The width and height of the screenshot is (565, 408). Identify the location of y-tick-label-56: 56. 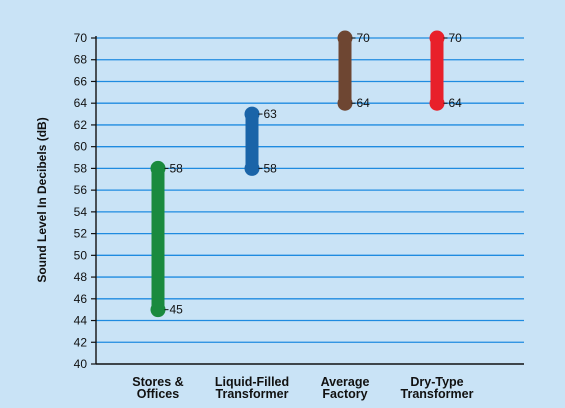
(81, 190).